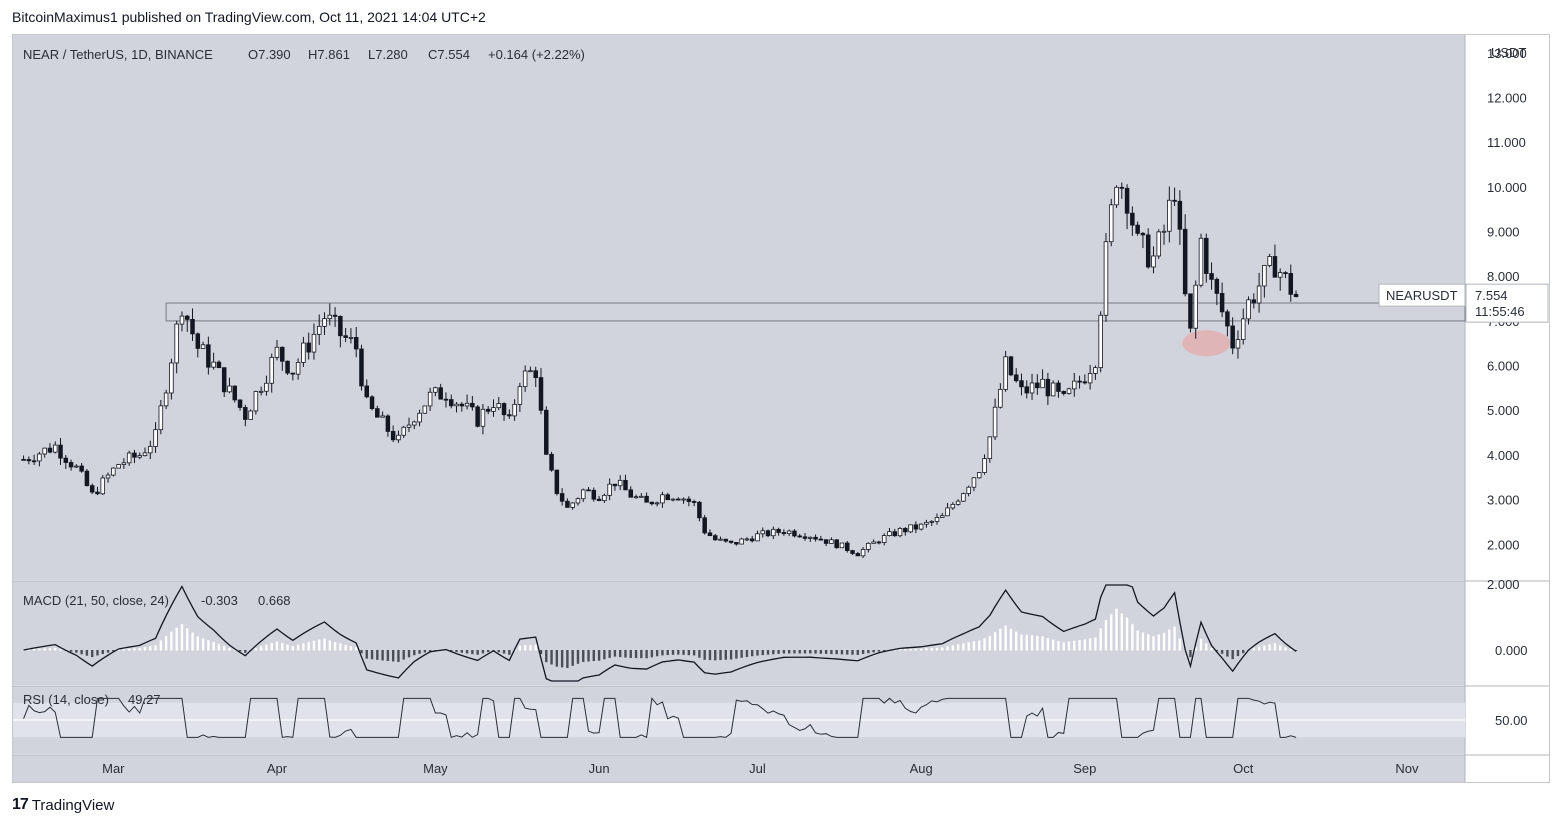 Image resolution: width=1562 pixels, height=827 pixels. Describe the element at coordinates (66, 699) in the screenshot. I see `rsi-legend-label: RSI (14, close)` at that location.